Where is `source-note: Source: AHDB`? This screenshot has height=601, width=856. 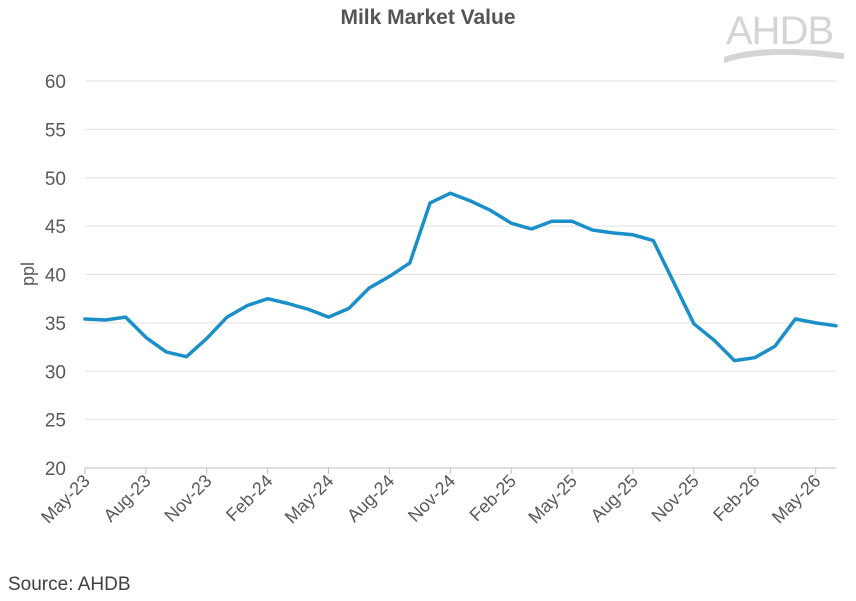 source-note: Source: AHDB is located at coordinates (69, 584).